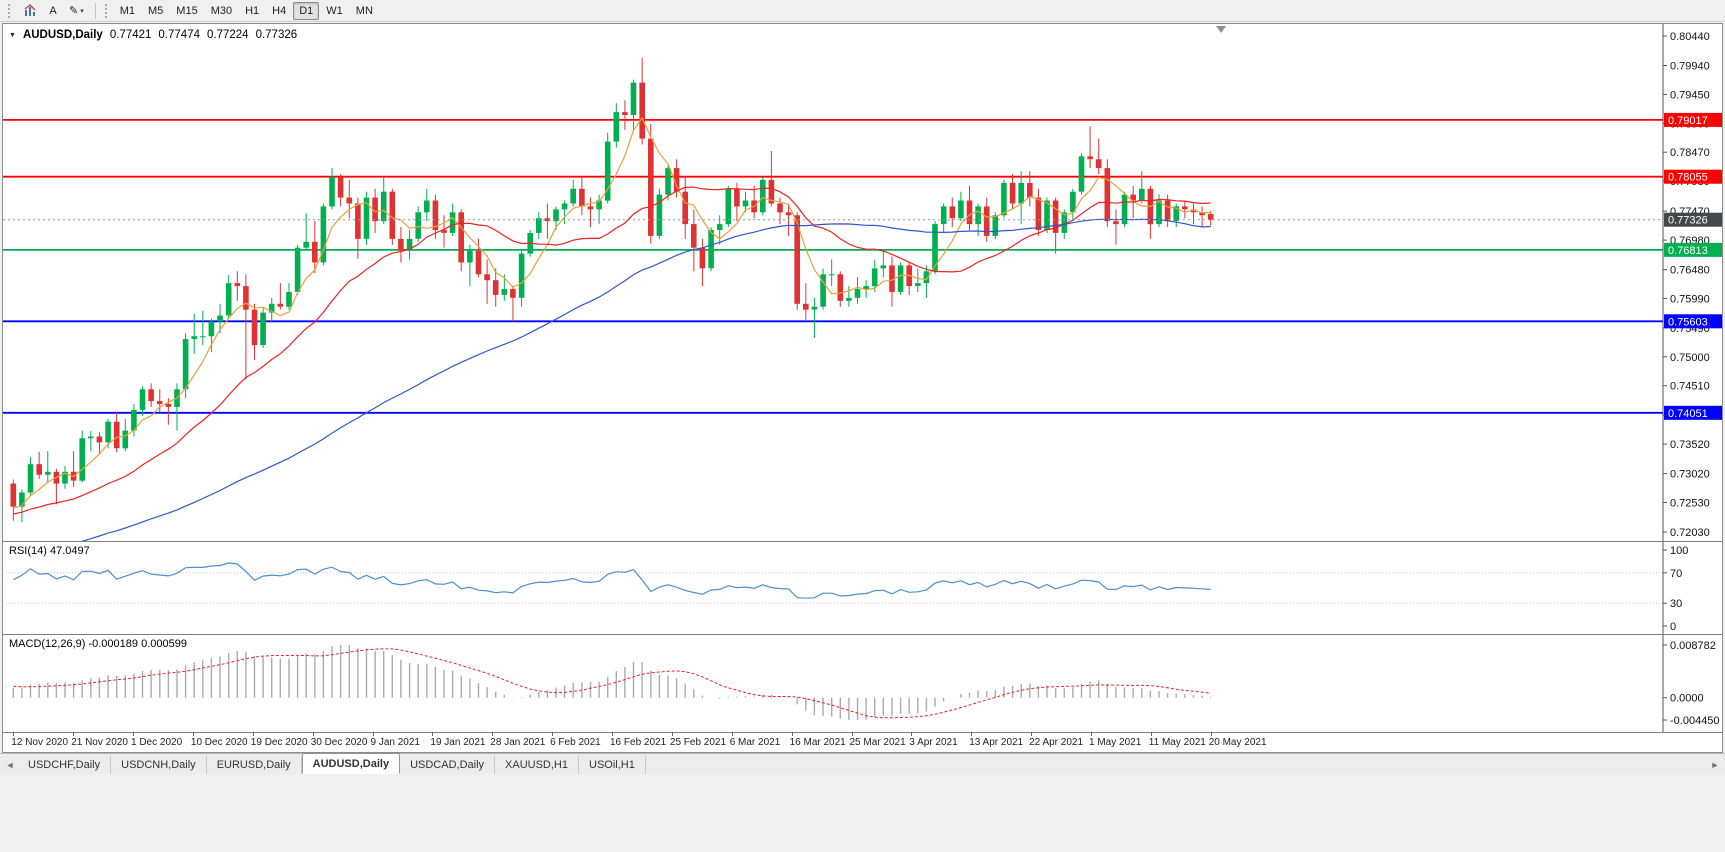 This screenshot has height=852, width=1725. I want to click on time-axis-label: 25 Mar 2021, so click(877, 740).